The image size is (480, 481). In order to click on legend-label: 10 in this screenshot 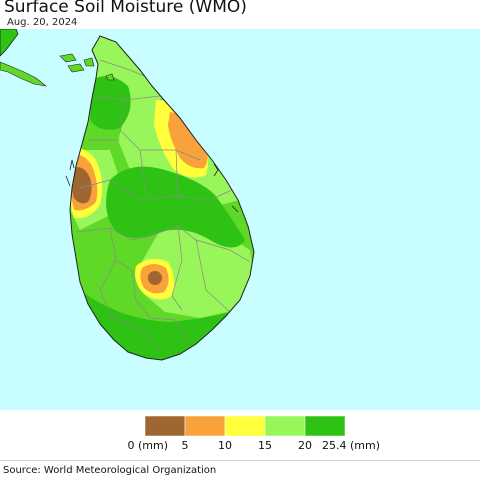, I will do `click(225, 445)`.